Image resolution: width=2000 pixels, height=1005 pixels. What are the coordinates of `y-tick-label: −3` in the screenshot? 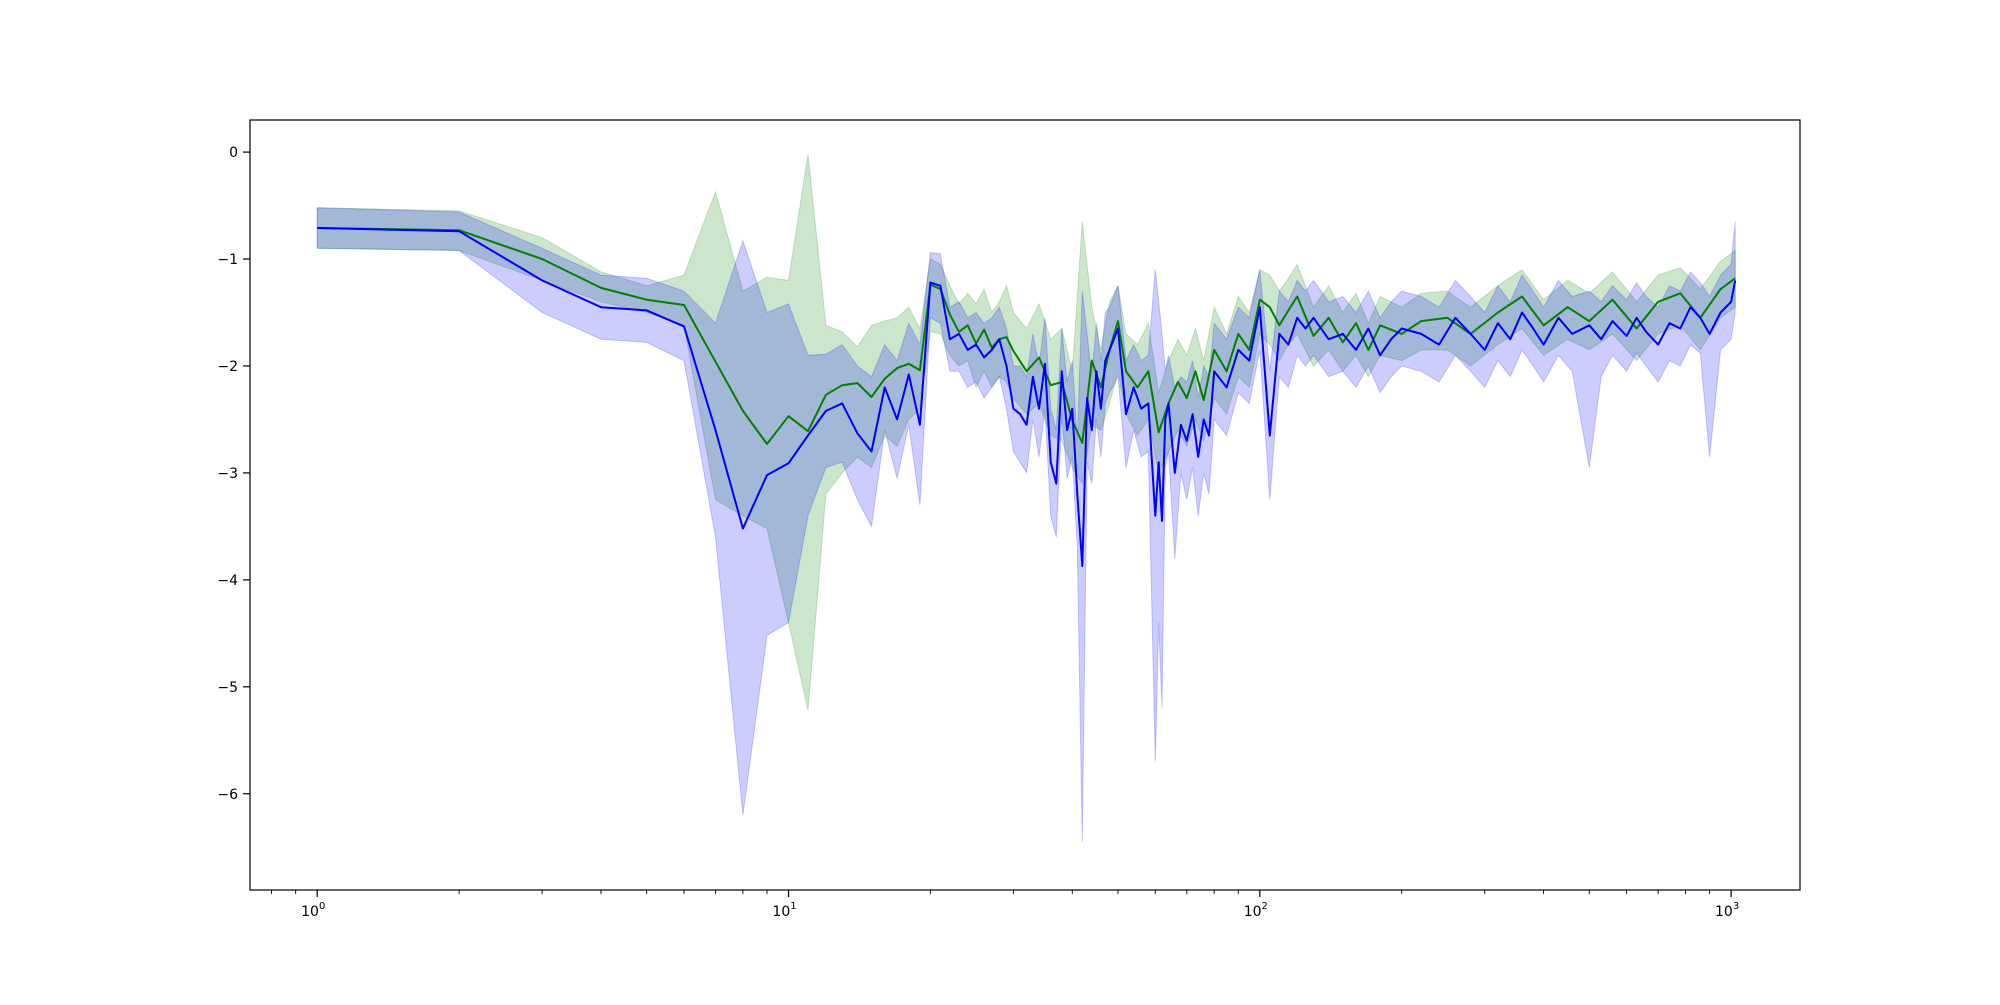 It's located at (227, 474).